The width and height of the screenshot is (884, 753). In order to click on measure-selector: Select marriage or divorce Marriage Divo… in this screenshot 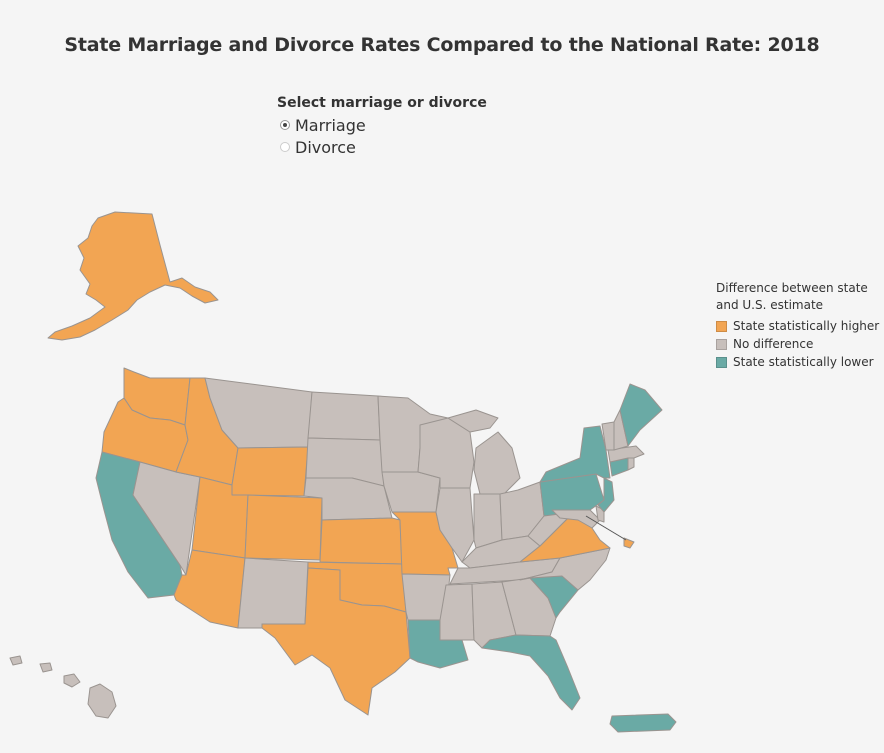, I will do `click(382, 126)`.